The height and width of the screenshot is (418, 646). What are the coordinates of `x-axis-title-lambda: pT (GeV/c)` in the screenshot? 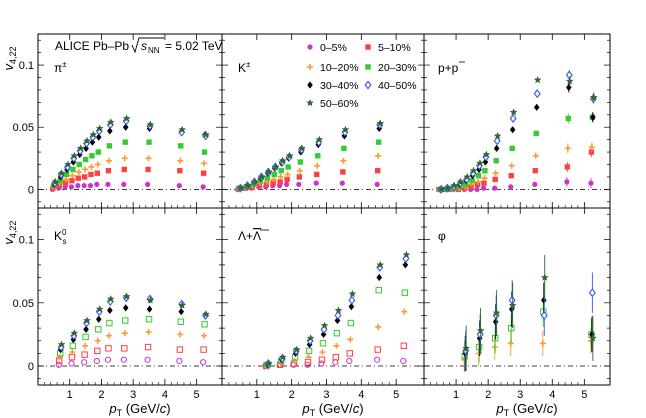 It's located at (332, 409).